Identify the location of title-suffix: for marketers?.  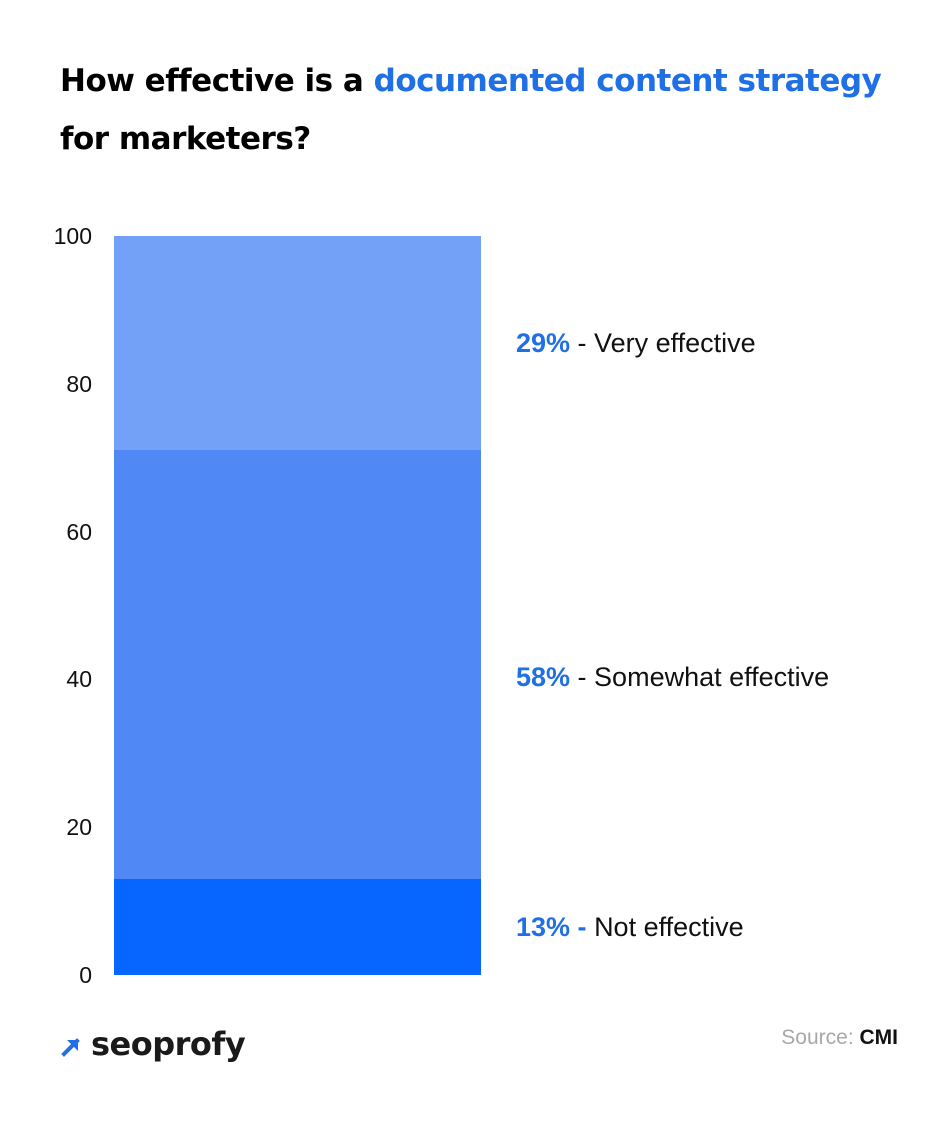
(185, 139).